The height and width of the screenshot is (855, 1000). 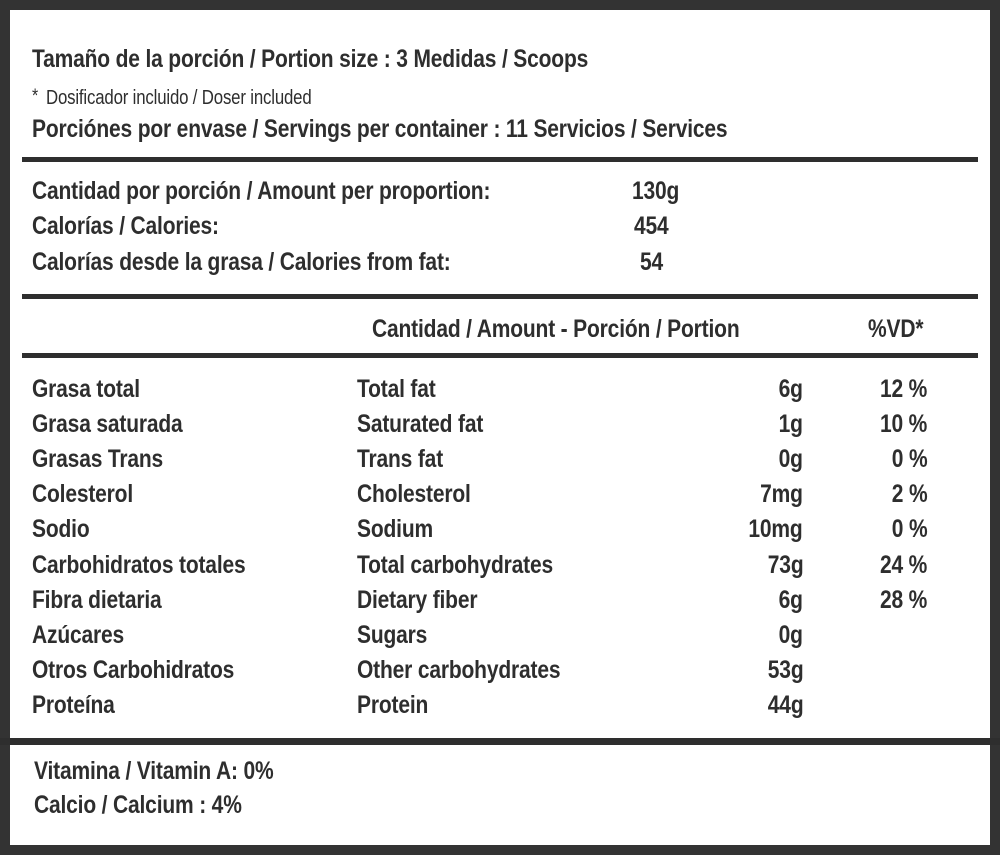 I want to click on column-header-amount: Cantidad / Amount - Porción / Portion, so click(x=556, y=329).